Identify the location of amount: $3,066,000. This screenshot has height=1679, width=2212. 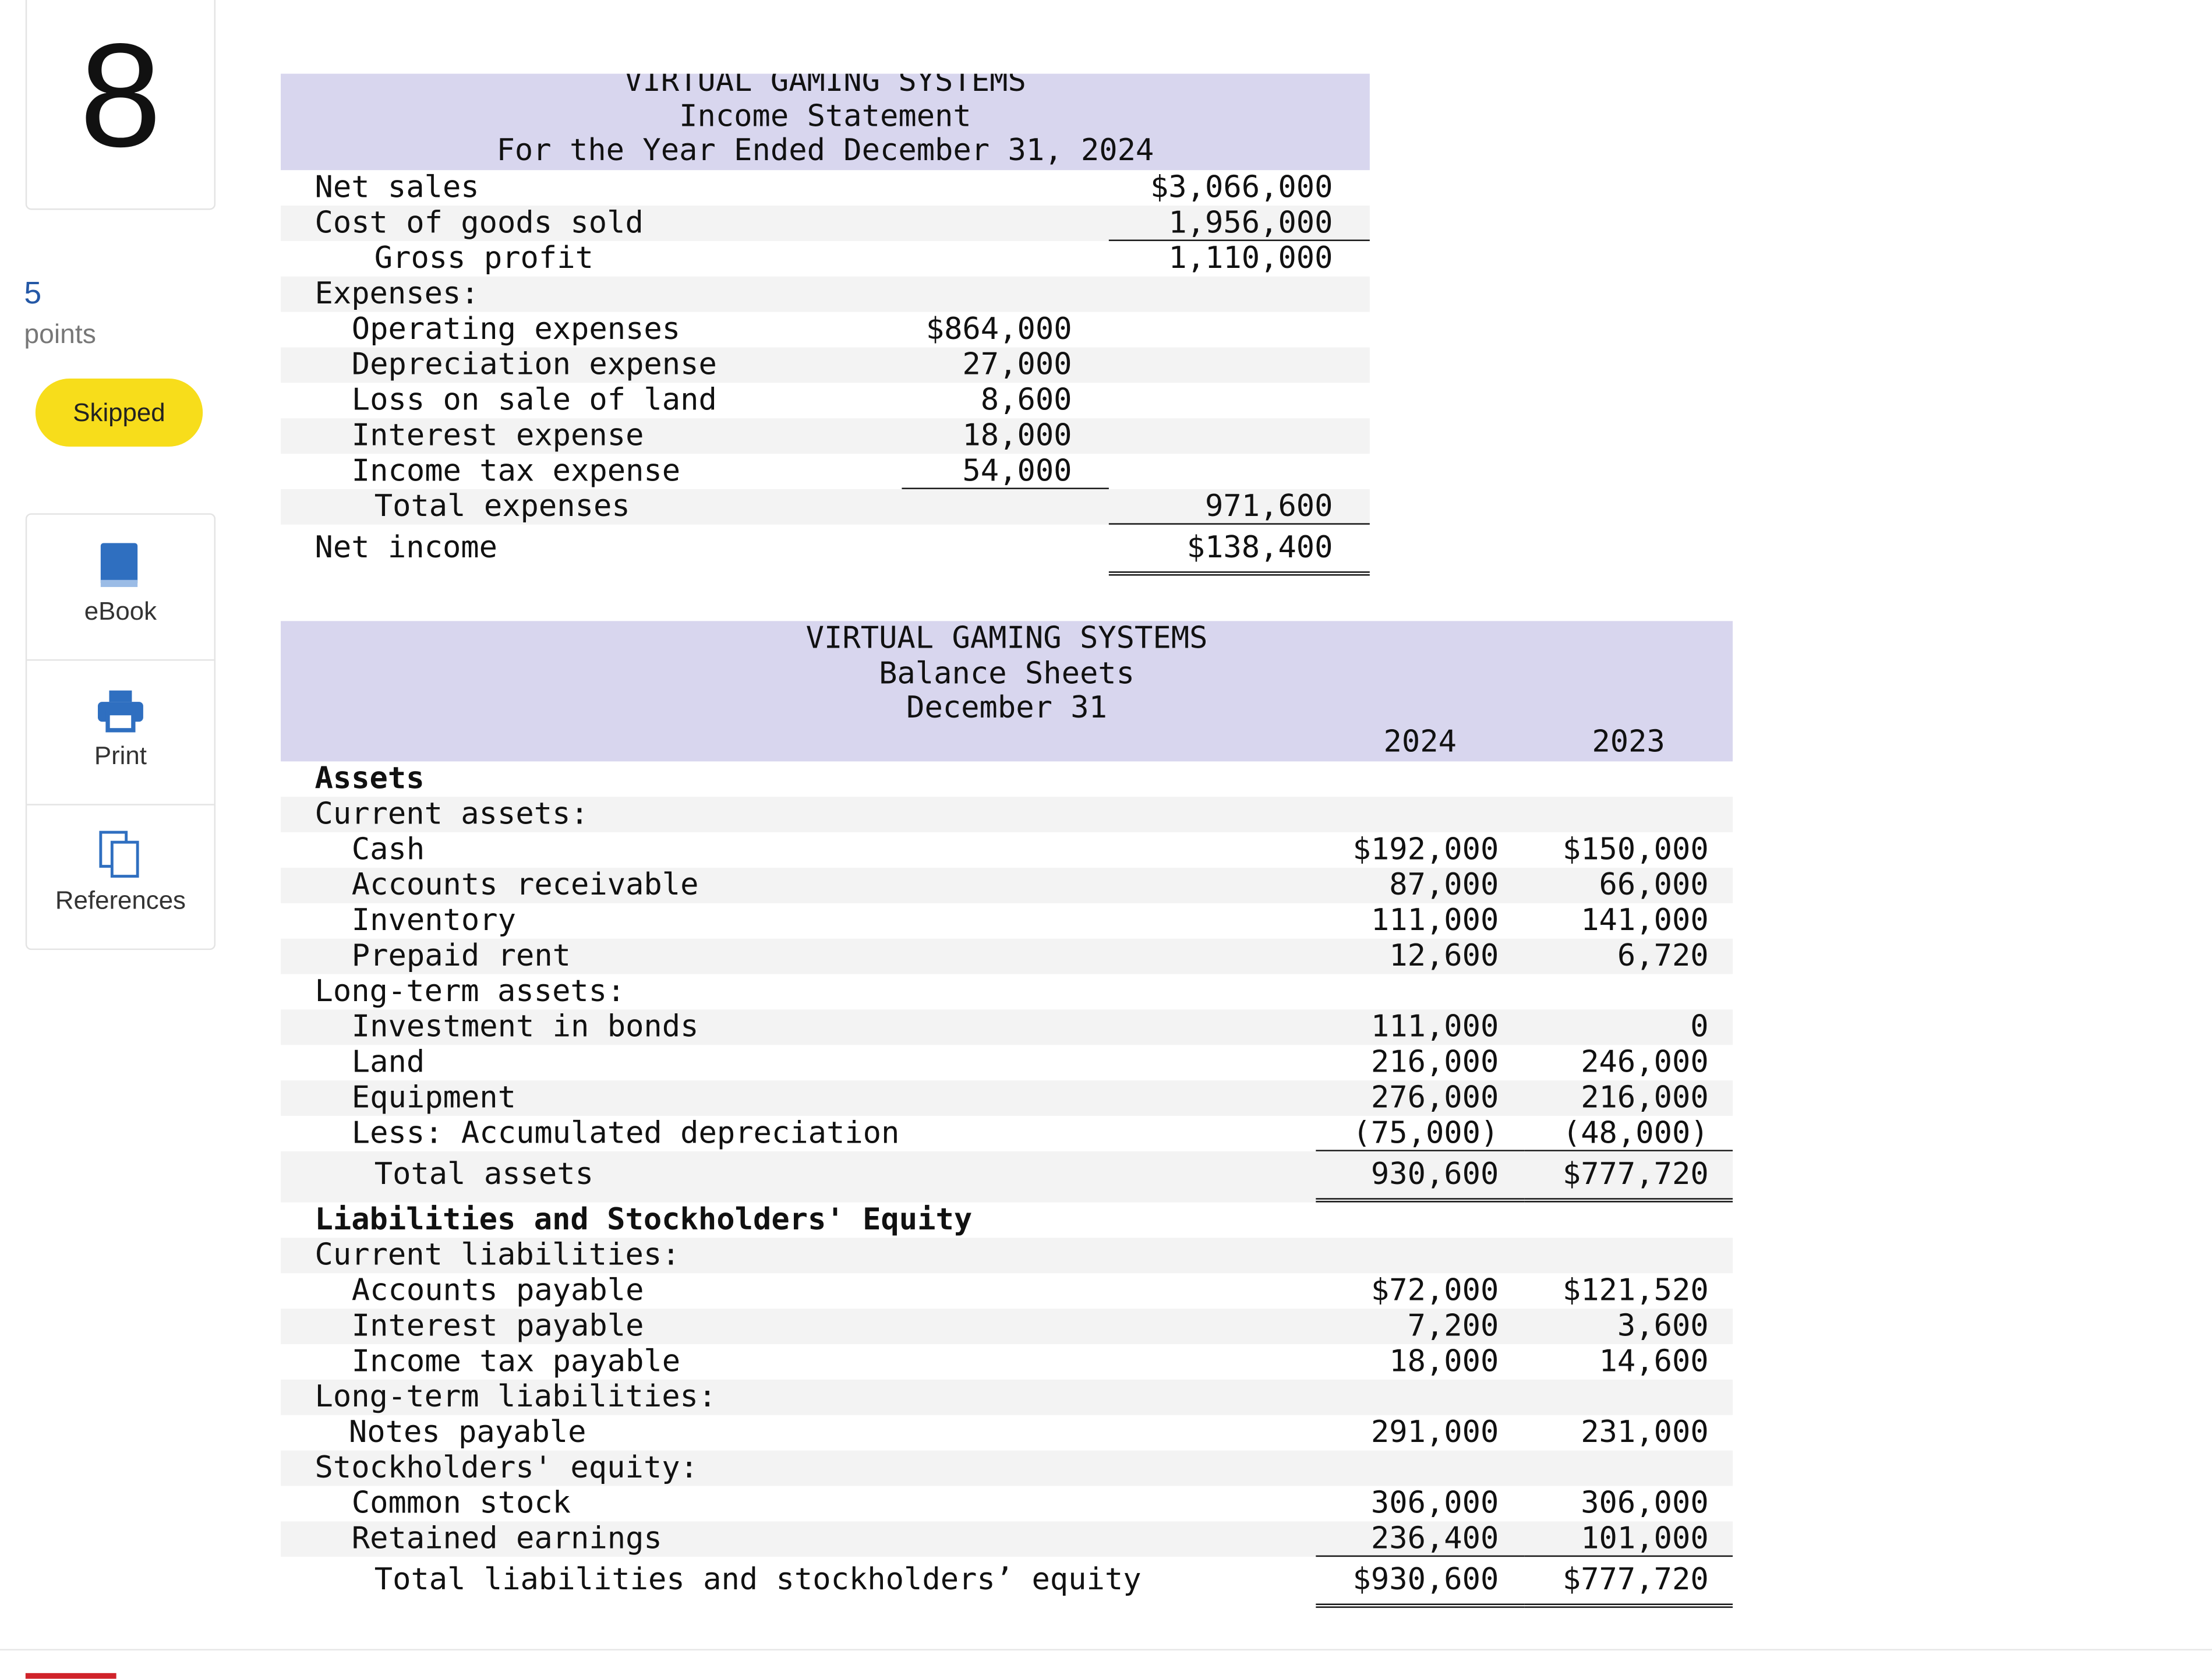
(1242, 188).